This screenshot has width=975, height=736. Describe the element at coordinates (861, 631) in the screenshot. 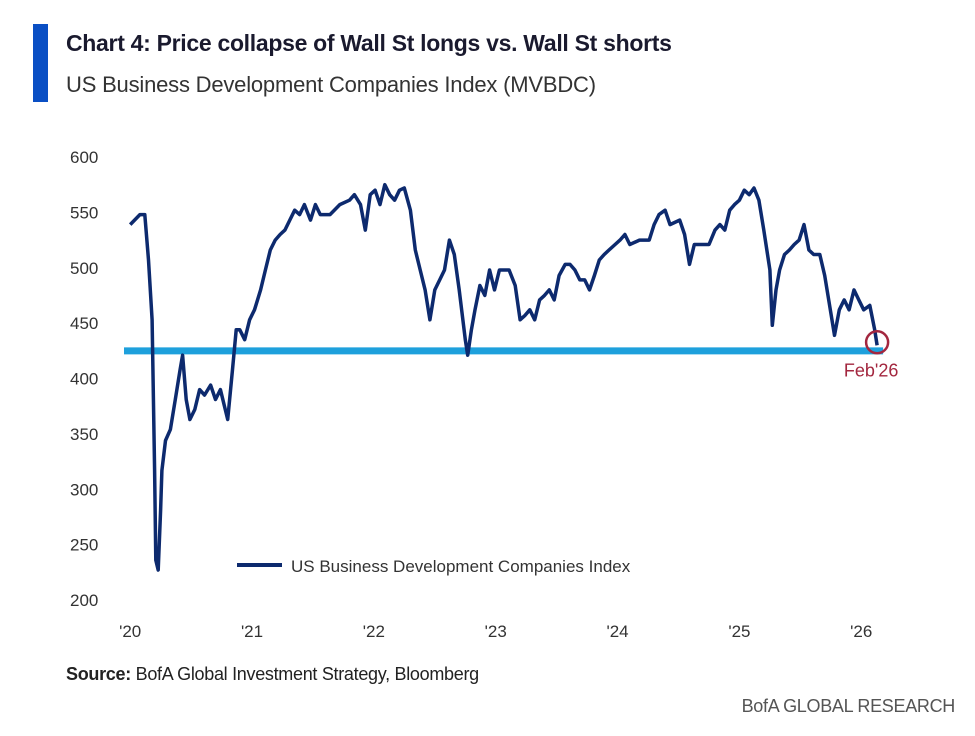

I see `x-tick-label: '26` at that location.